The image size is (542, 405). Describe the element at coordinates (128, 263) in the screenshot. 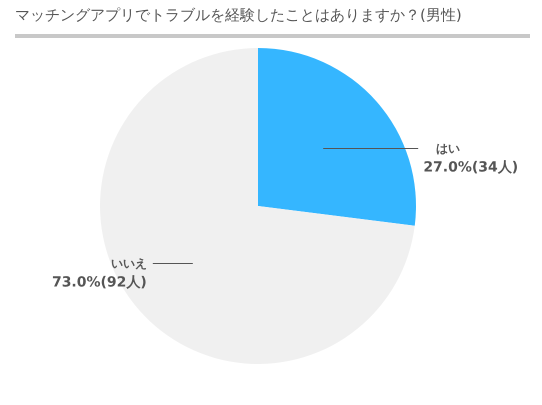

I see `slice-label: いいえ` at that location.